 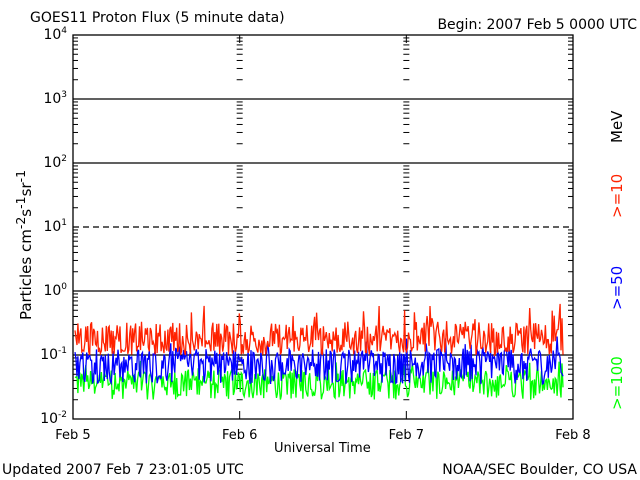 I want to click on begin-time: Begin: 2007 Feb 5 0000 UTC, so click(x=537, y=25).